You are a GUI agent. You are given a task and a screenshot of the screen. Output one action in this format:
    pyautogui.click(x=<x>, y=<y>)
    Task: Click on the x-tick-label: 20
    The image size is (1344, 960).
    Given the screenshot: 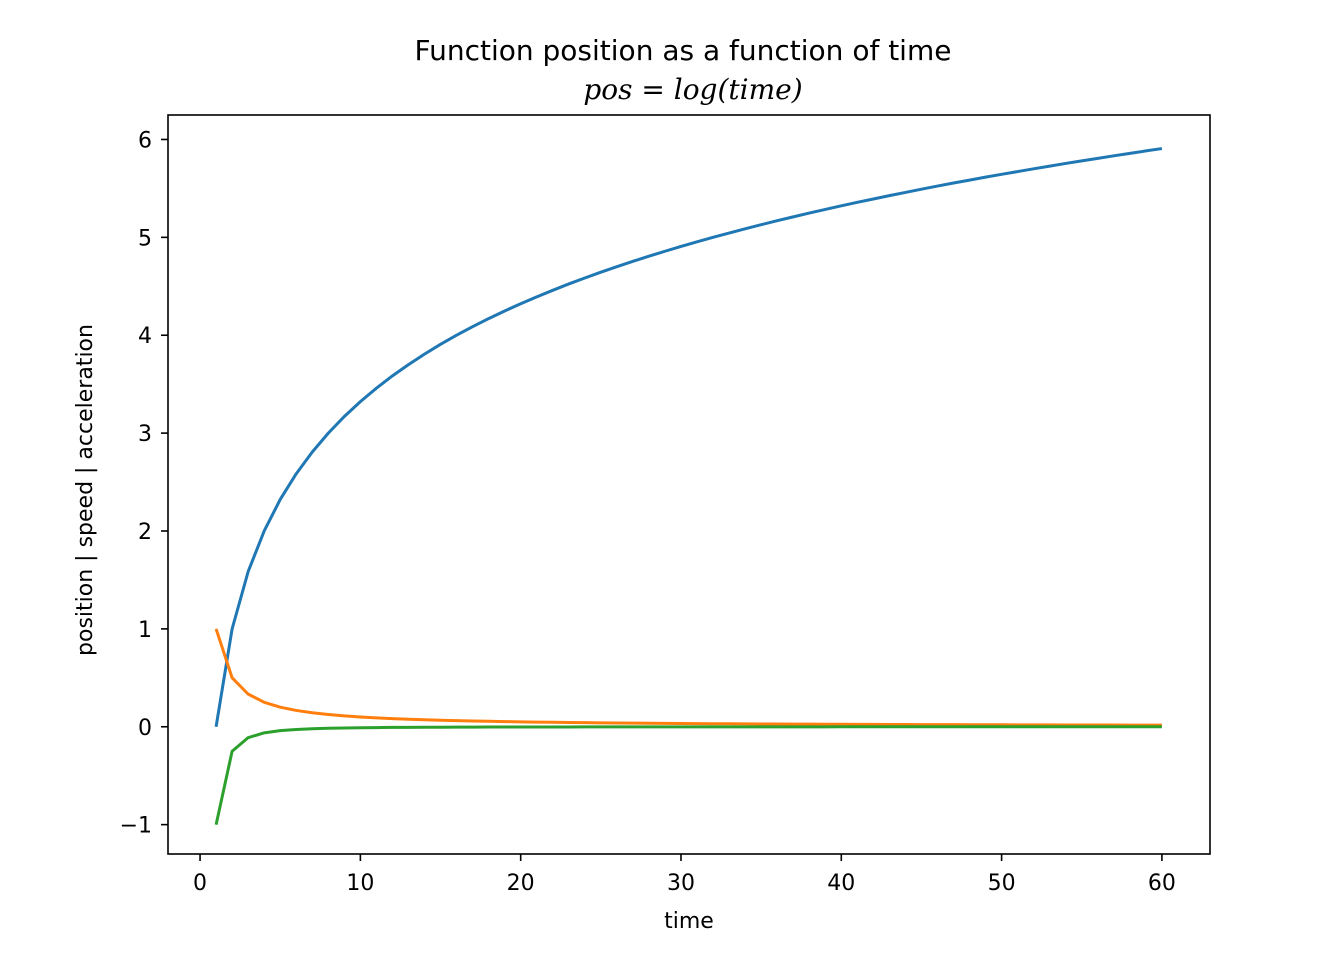 What is the action you would take?
    pyautogui.click(x=521, y=883)
    